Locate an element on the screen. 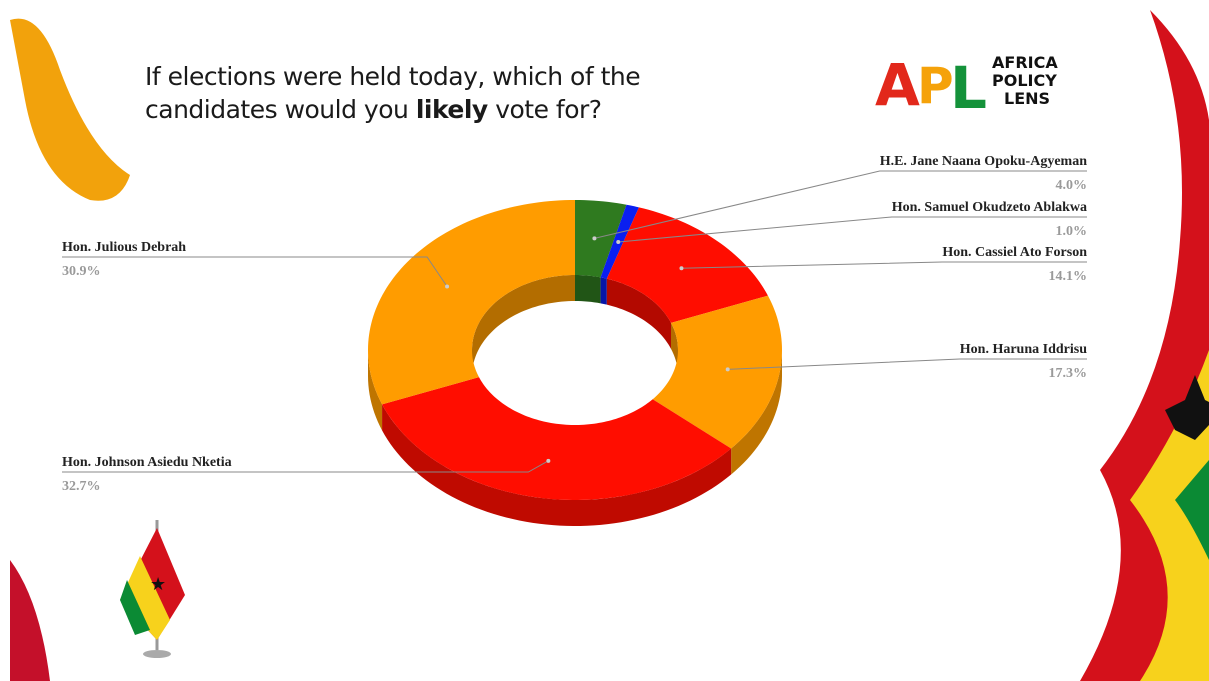  logo-word: AFRICA is located at coordinates (1025, 62).